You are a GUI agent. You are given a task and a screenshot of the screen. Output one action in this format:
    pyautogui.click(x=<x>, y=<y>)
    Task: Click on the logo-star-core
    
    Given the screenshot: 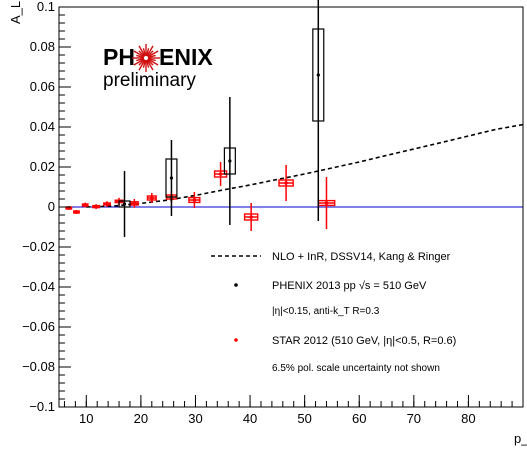 What is the action you would take?
    pyautogui.click(x=146, y=58)
    